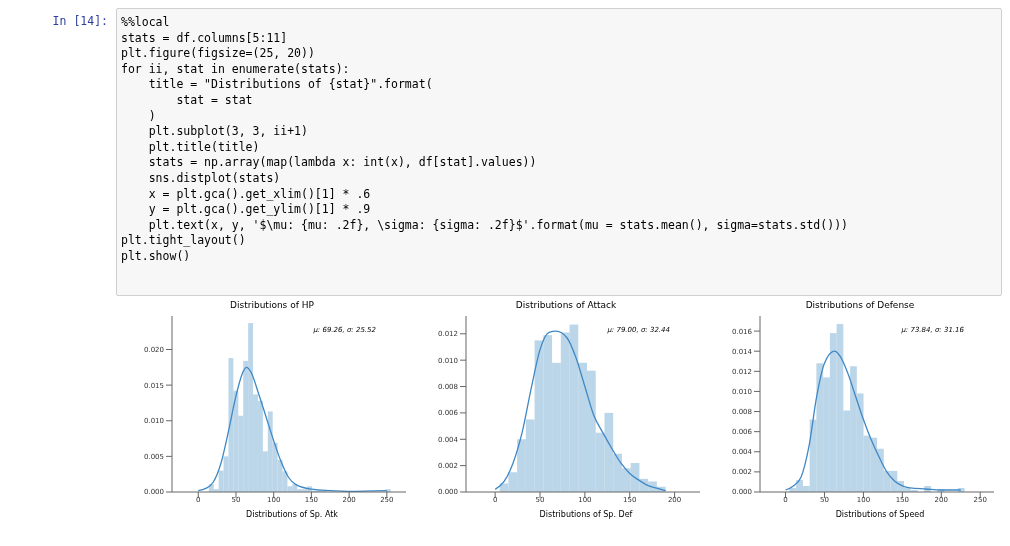 This screenshot has height=546, width=1010. What do you see at coordinates (498, 225) in the screenshot?
I see `text: plt.text(x, y, '$\mu: {mu: .2f}, \sigma: {sigma: .2f}$'.format(mu = stats.mean(), sigma=stats.std()))` at bounding box center [498, 225].